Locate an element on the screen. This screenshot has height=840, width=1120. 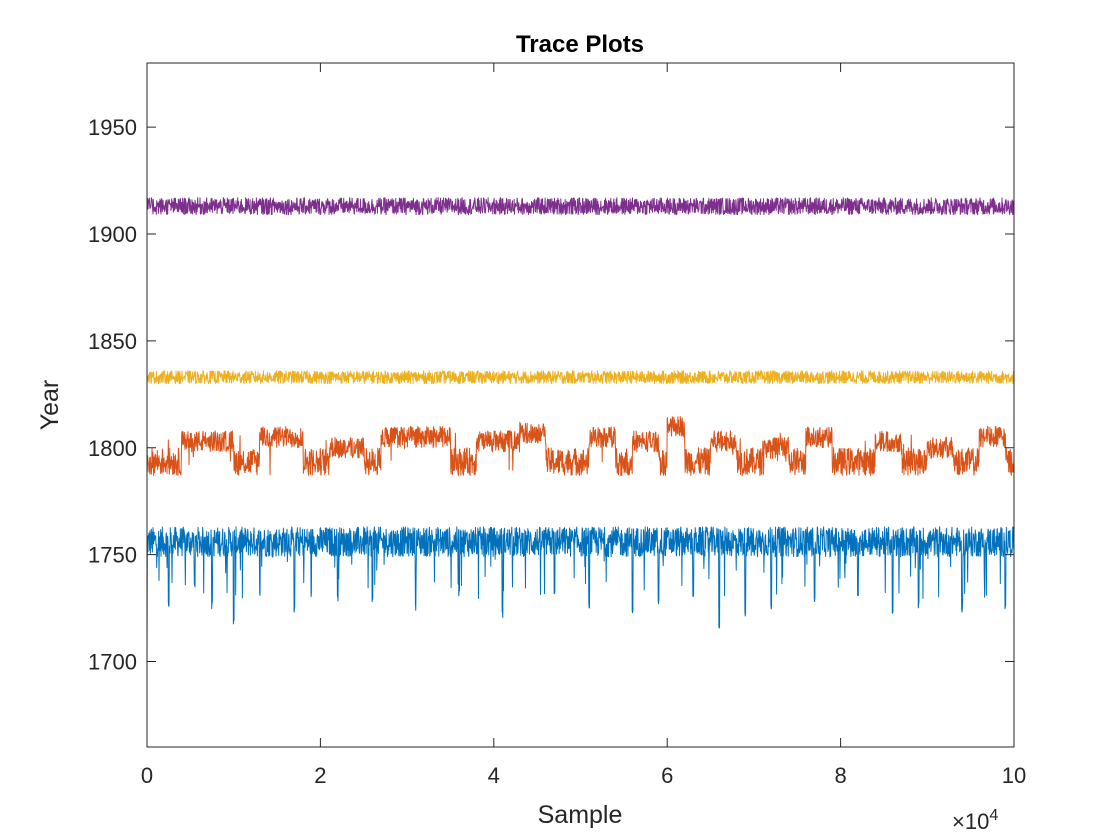
x-tick-label: 6 is located at coordinates (667, 775).